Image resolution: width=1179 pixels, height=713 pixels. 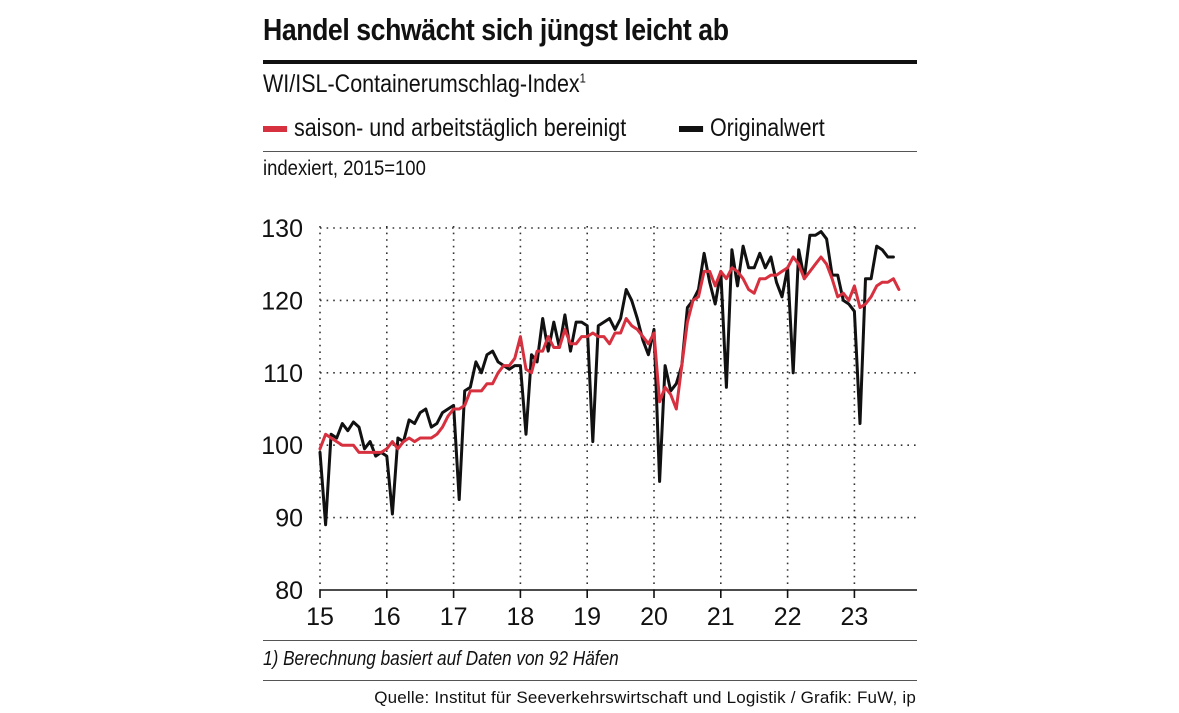 I want to click on legend-label-adjusted: saison- und arbeitstäglich bereinigt, so click(x=460, y=128).